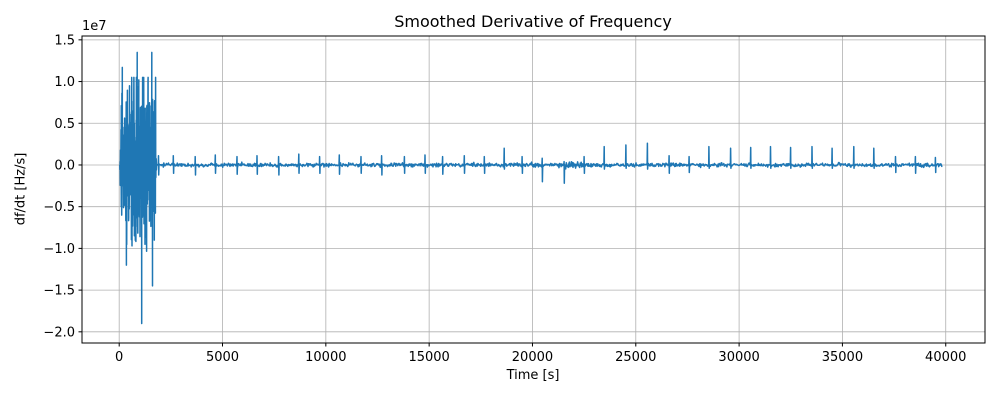 The height and width of the screenshot is (400, 1000). I want to click on y-axis-label: df/dt [Hz/s], so click(21, 189).